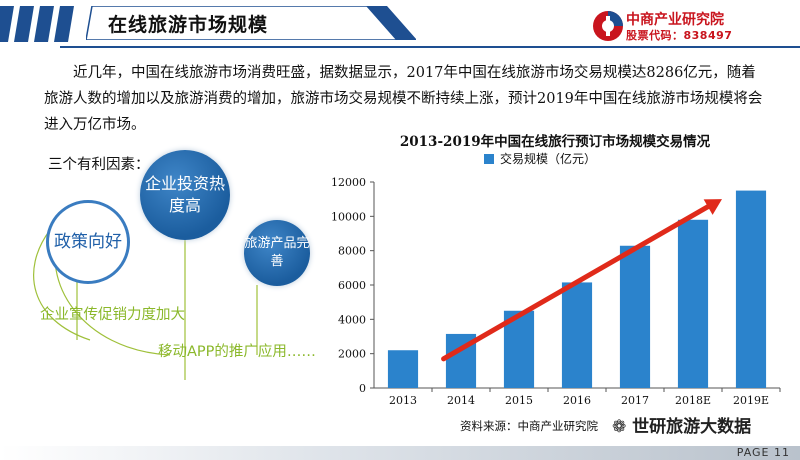 This screenshot has height=460, width=800. I want to click on page-title: 在线旅游市场规模, so click(188, 25).